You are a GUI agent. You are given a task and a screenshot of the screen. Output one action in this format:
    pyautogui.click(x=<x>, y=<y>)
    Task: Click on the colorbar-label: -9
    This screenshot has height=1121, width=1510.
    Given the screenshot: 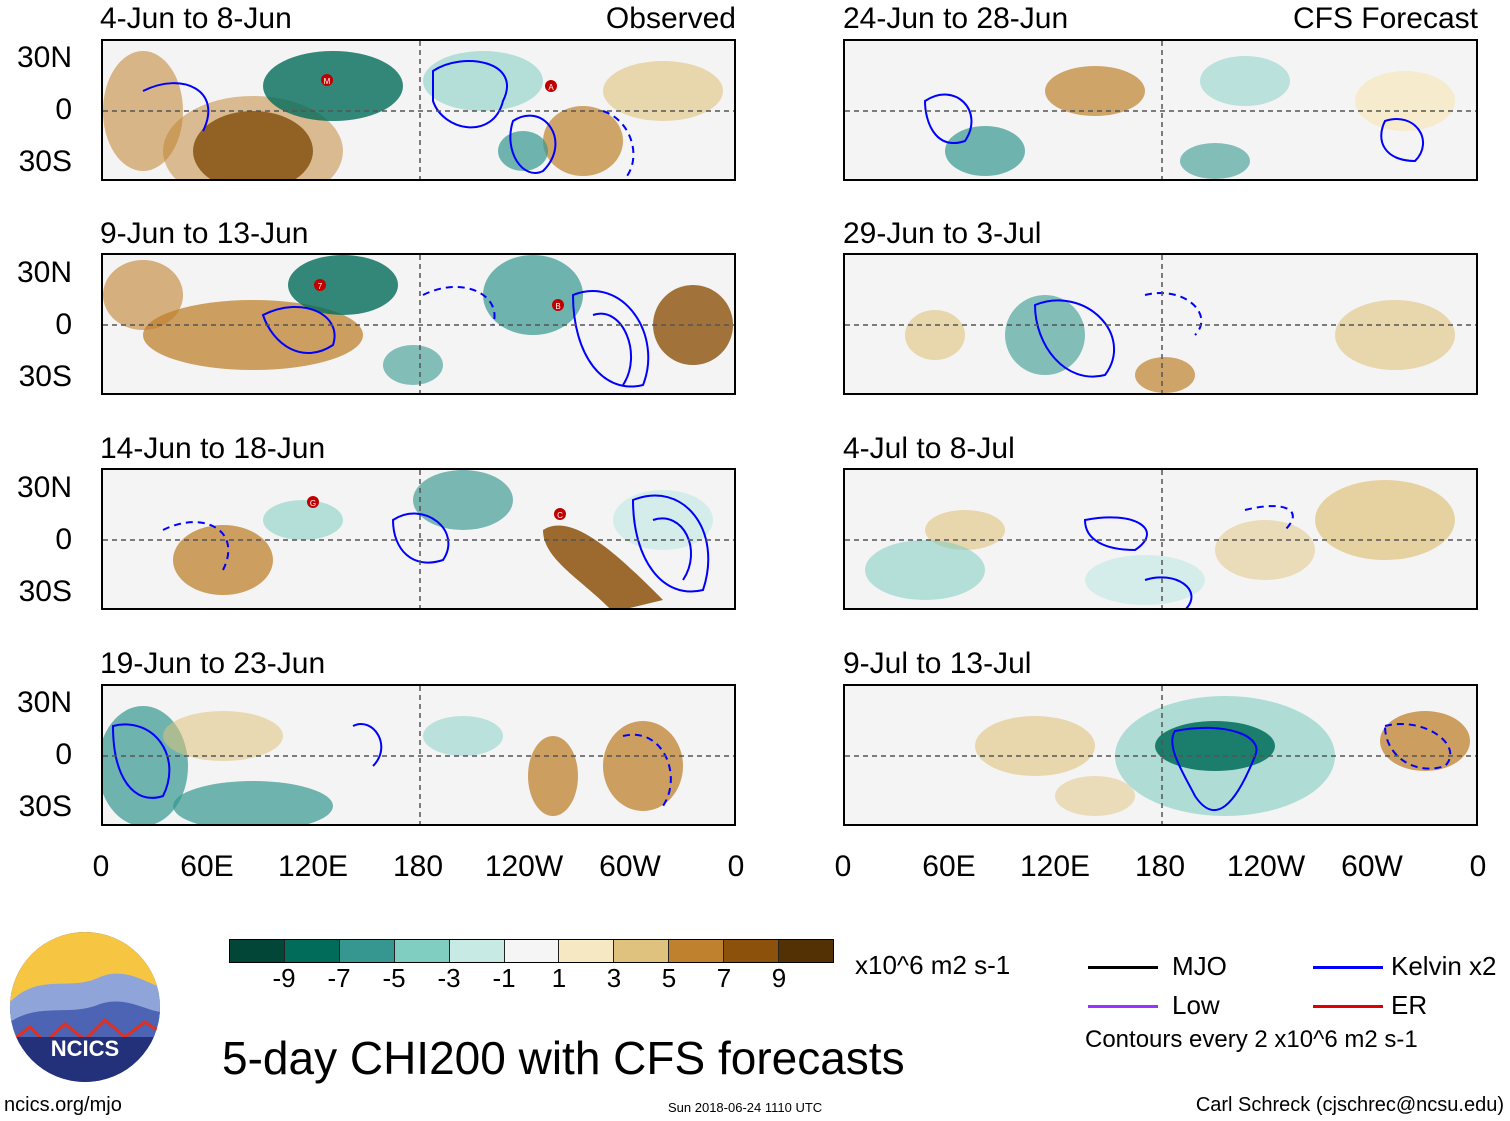 What is the action you would take?
    pyautogui.click(x=284, y=978)
    